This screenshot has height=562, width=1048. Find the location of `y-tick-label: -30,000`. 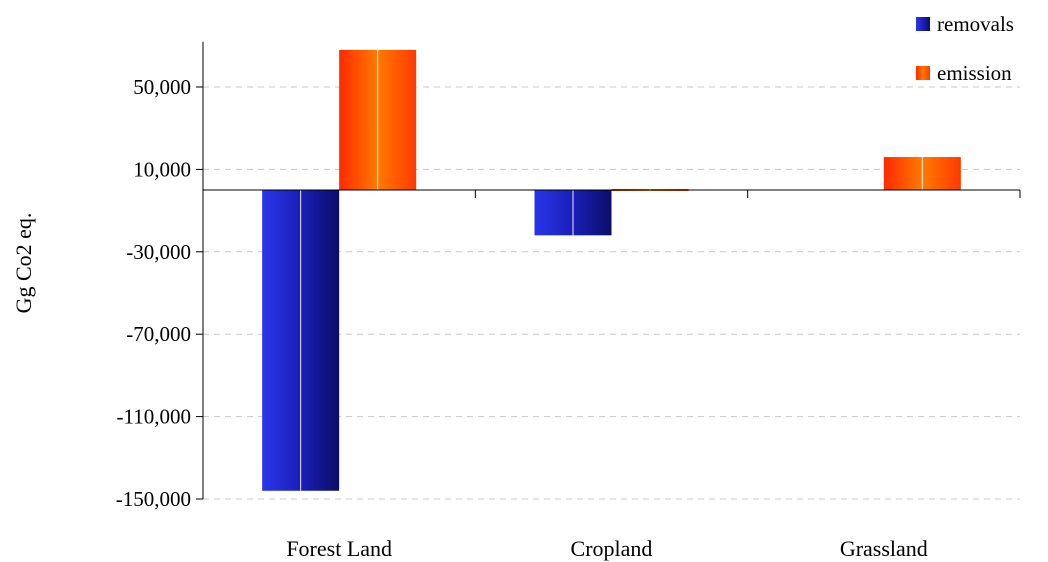

y-tick-label: -30,000 is located at coordinates (158, 252).